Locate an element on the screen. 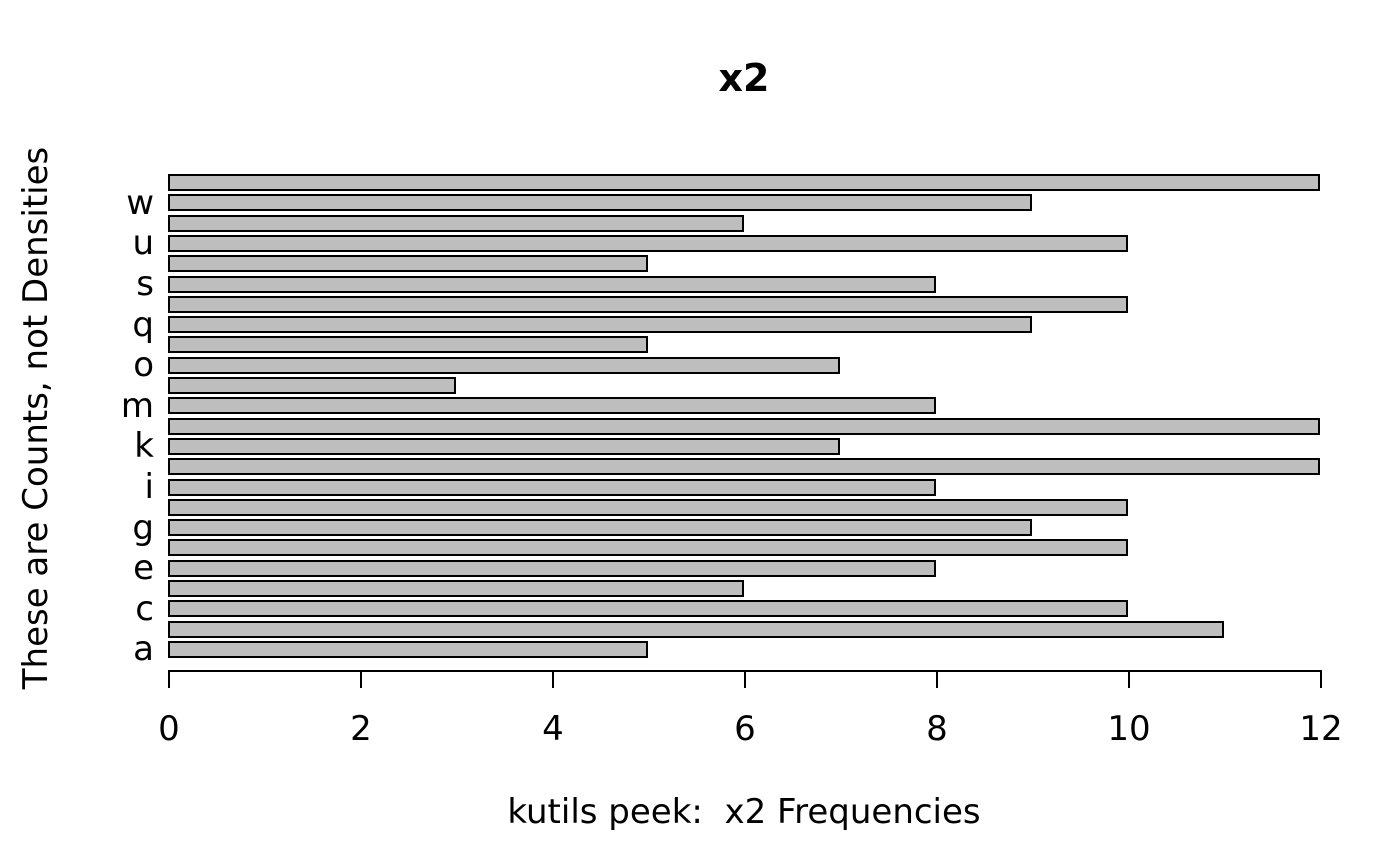 The width and height of the screenshot is (1400, 866). x-axis-title: kutils peek: x2 Frequencies is located at coordinates (744, 812).